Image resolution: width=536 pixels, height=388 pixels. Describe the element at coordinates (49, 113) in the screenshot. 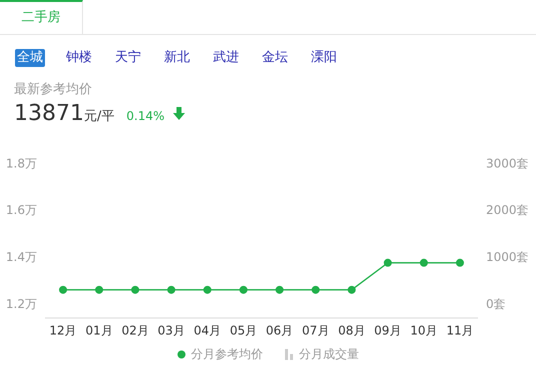

I see `text: 13871` at that location.